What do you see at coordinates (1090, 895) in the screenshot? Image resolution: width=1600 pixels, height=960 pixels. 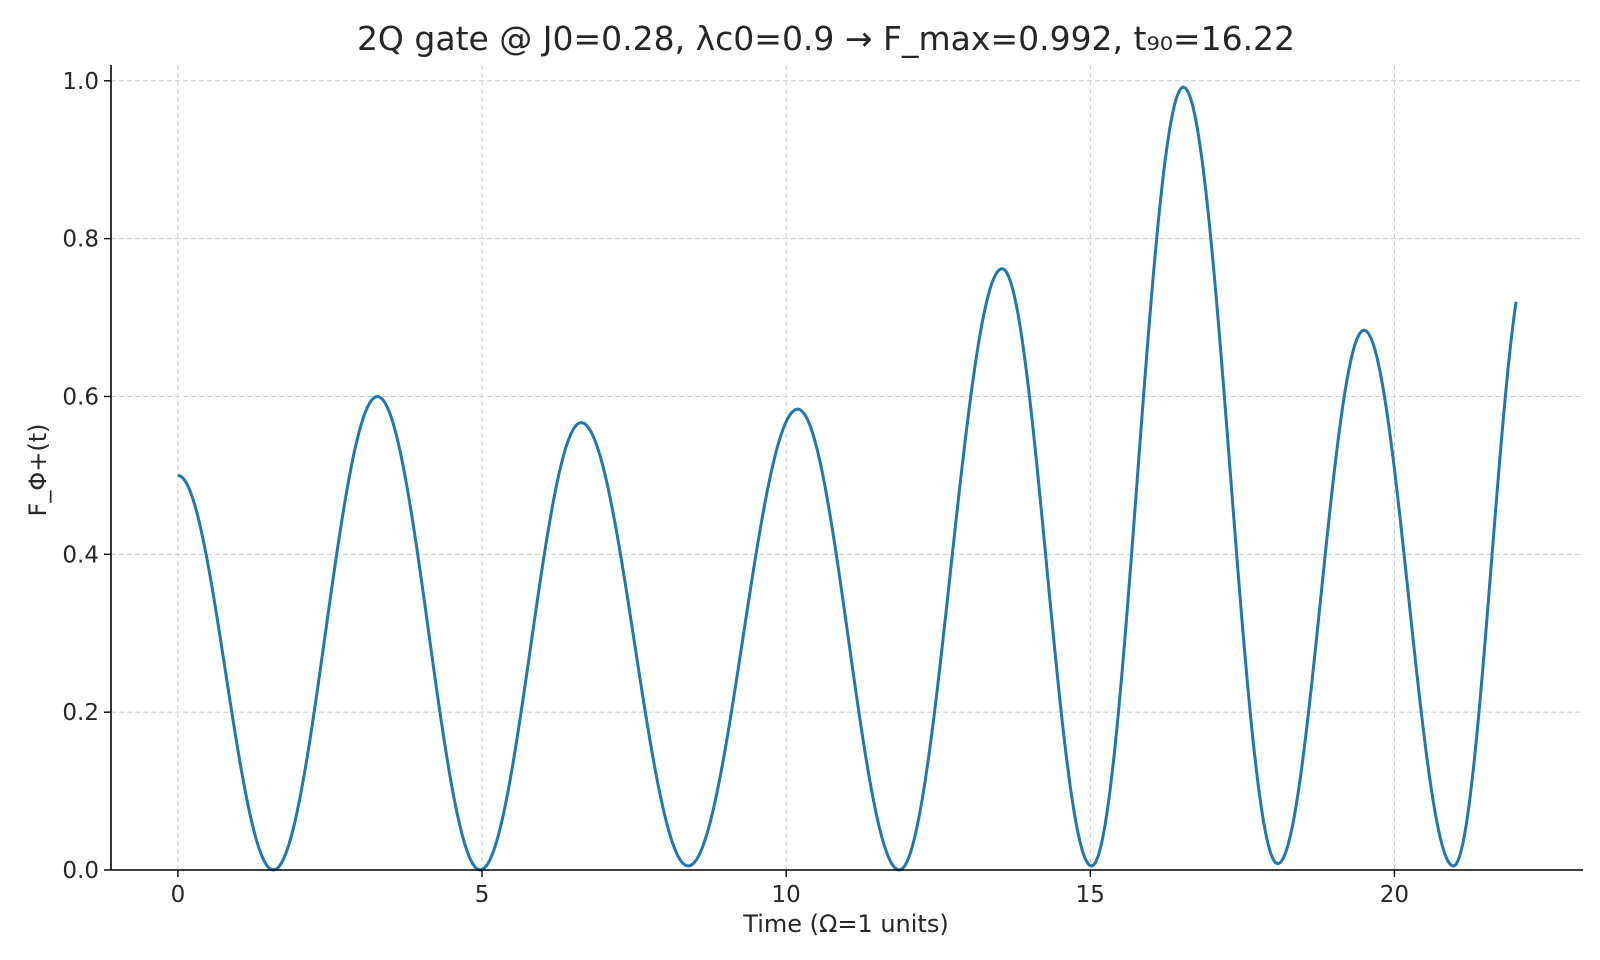 I see `x-tick-label: 15` at bounding box center [1090, 895].